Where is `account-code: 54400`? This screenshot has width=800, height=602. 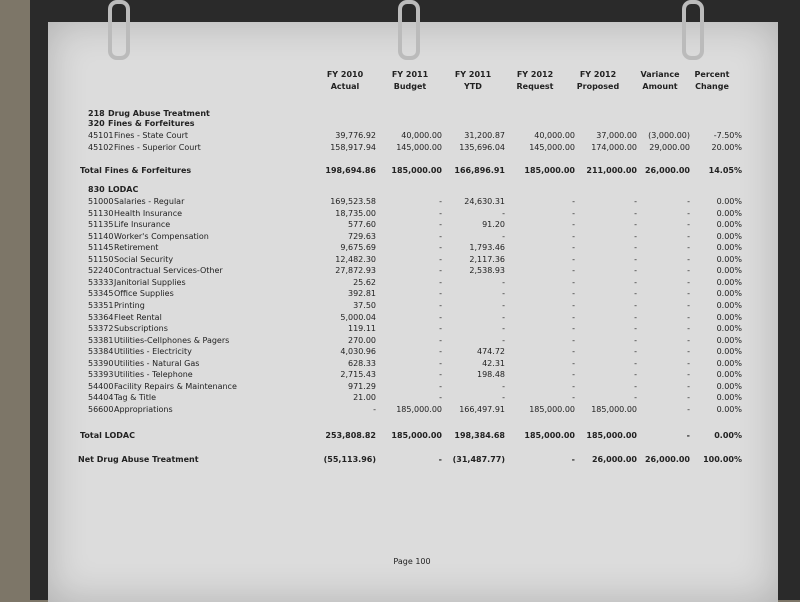
account-code: 54400 is located at coordinates (101, 386).